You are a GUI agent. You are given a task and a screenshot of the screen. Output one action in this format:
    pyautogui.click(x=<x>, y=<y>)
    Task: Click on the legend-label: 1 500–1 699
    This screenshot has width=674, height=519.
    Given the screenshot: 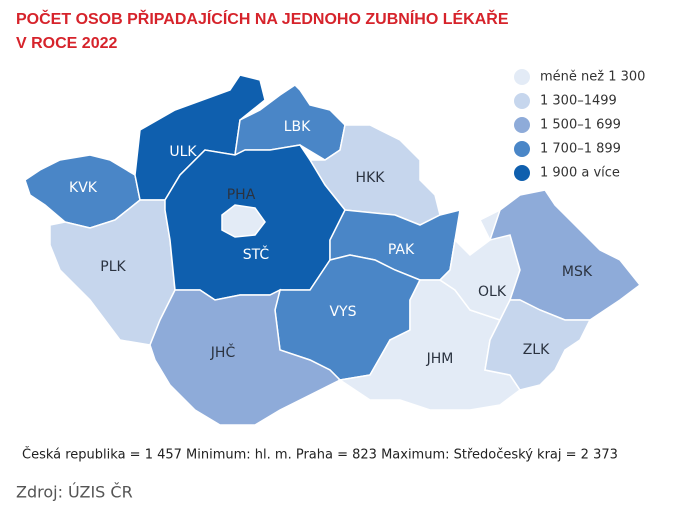 What is the action you would take?
    pyautogui.click(x=580, y=125)
    